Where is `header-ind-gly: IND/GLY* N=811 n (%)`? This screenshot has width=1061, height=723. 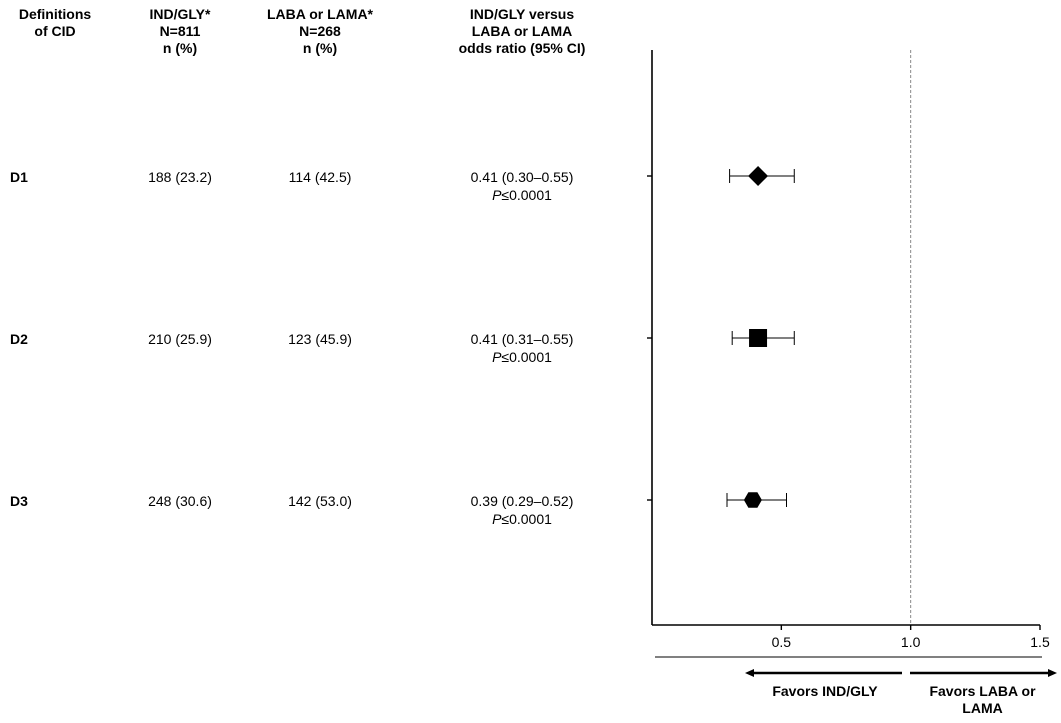
header-ind-gly: IND/GLY* N=811 n (%) is located at coordinates (180, 31).